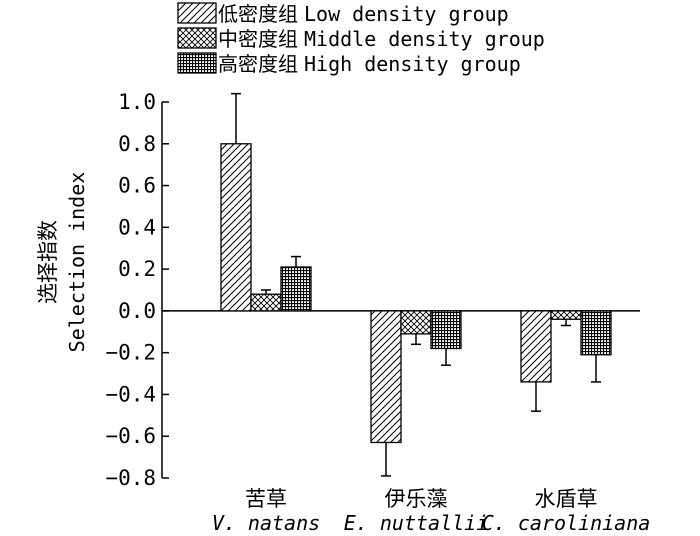  What do you see at coordinates (266, 523) in the screenshot?
I see `x-tick-label-en: V. natans` at bounding box center [266, 523].